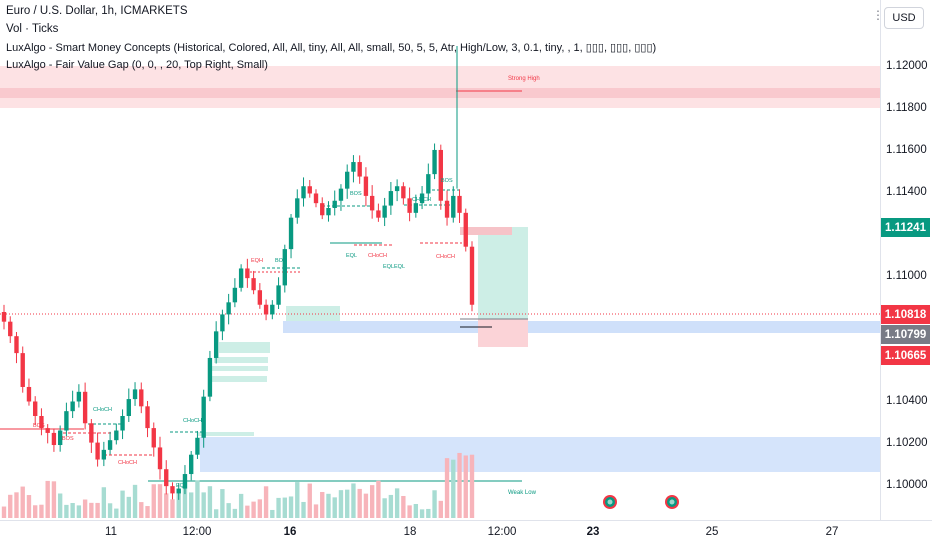 Image resolution: width=932 pixels, height=550 pixels. Describe the element at coordinates (581, 327) in the screenshot. I see `demand-zone-upper` at that location.